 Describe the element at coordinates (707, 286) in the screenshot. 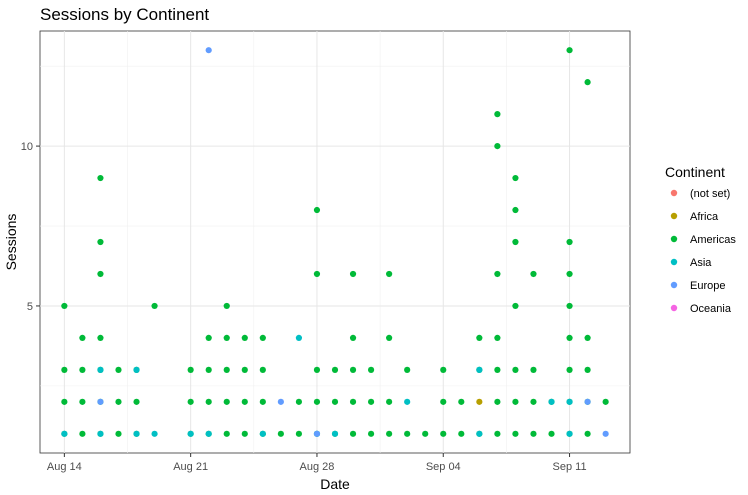

I see `legend-label-europe: Europe` at that location.